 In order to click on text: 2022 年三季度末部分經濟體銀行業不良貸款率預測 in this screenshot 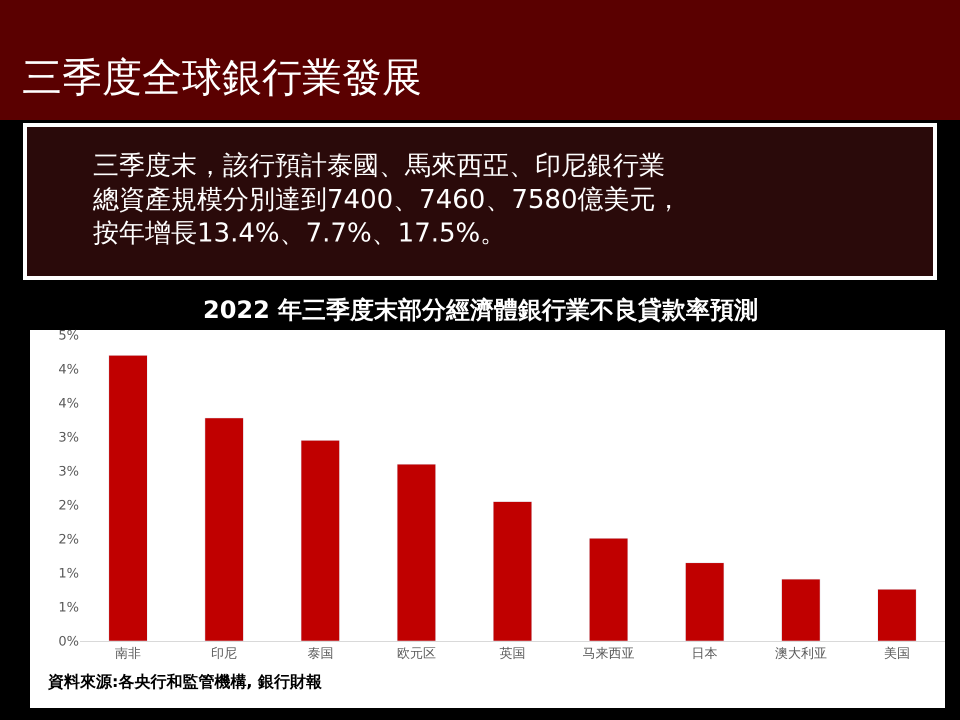, I will do `click(480, 310)`.